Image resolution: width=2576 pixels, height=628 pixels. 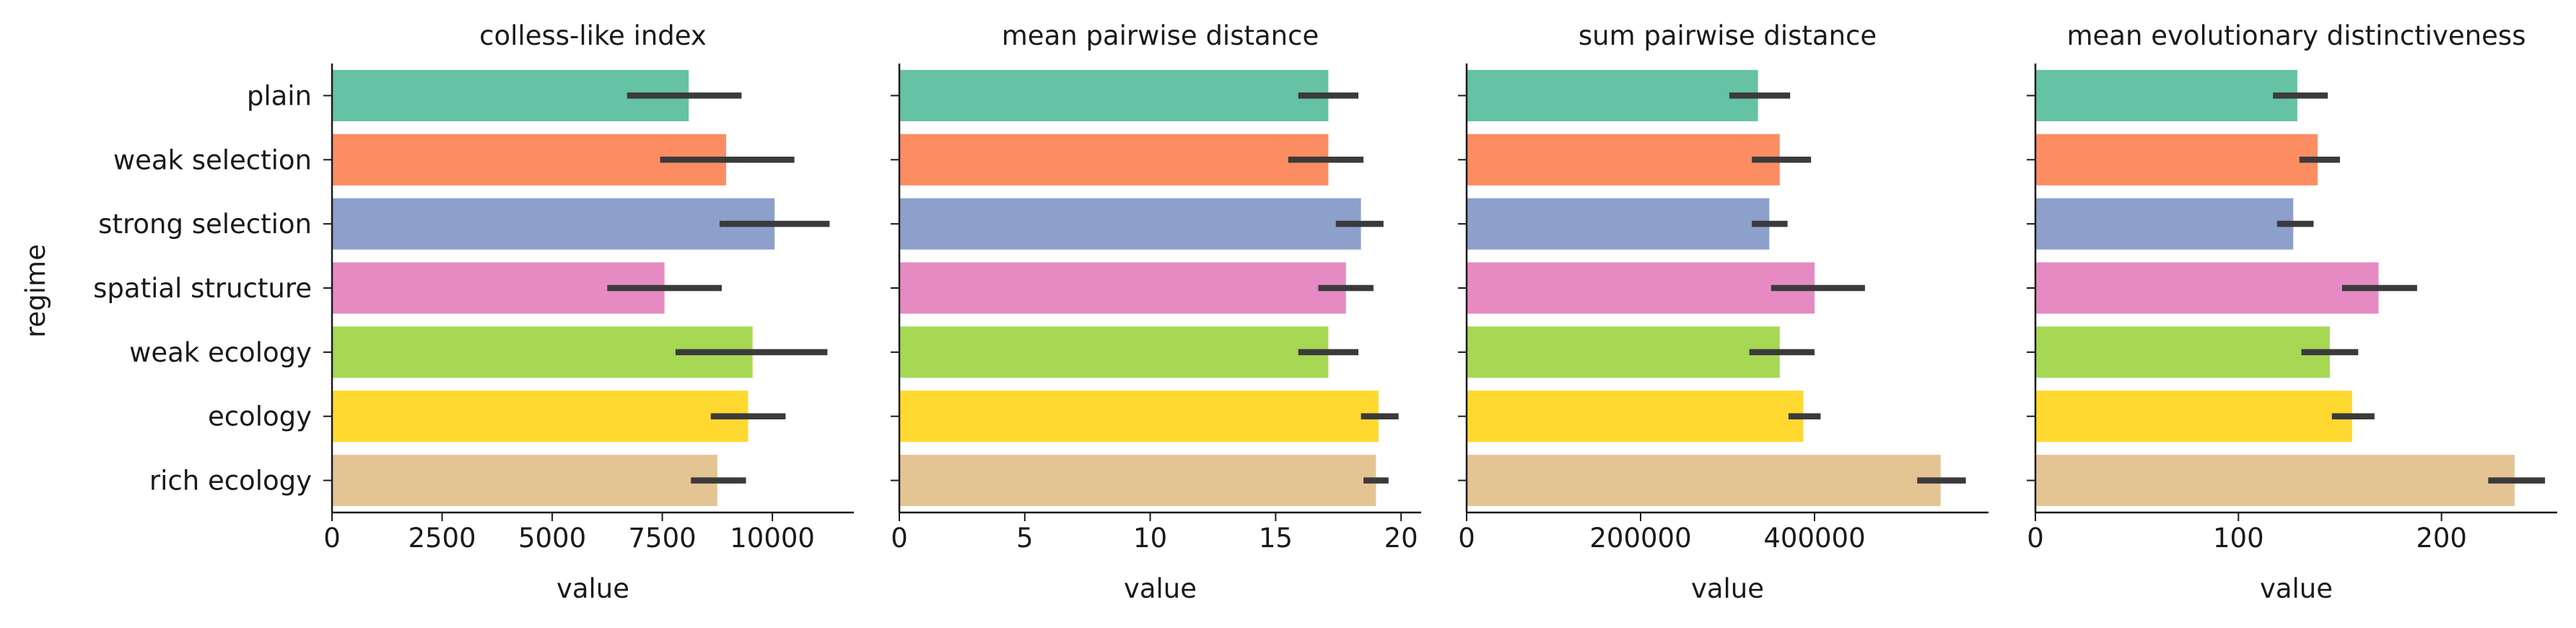 What do you see at coordinates (2238, 538) in the screenshot?
I see `x-tick-label-3-1: 100` at bounding box center [2238, 538].